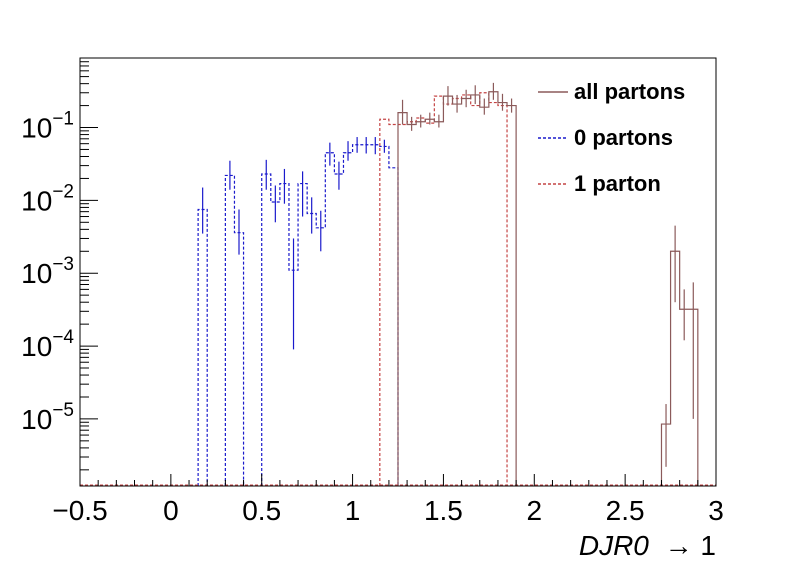  I want to click on legend-label: 0 partons, so click(623, 137).